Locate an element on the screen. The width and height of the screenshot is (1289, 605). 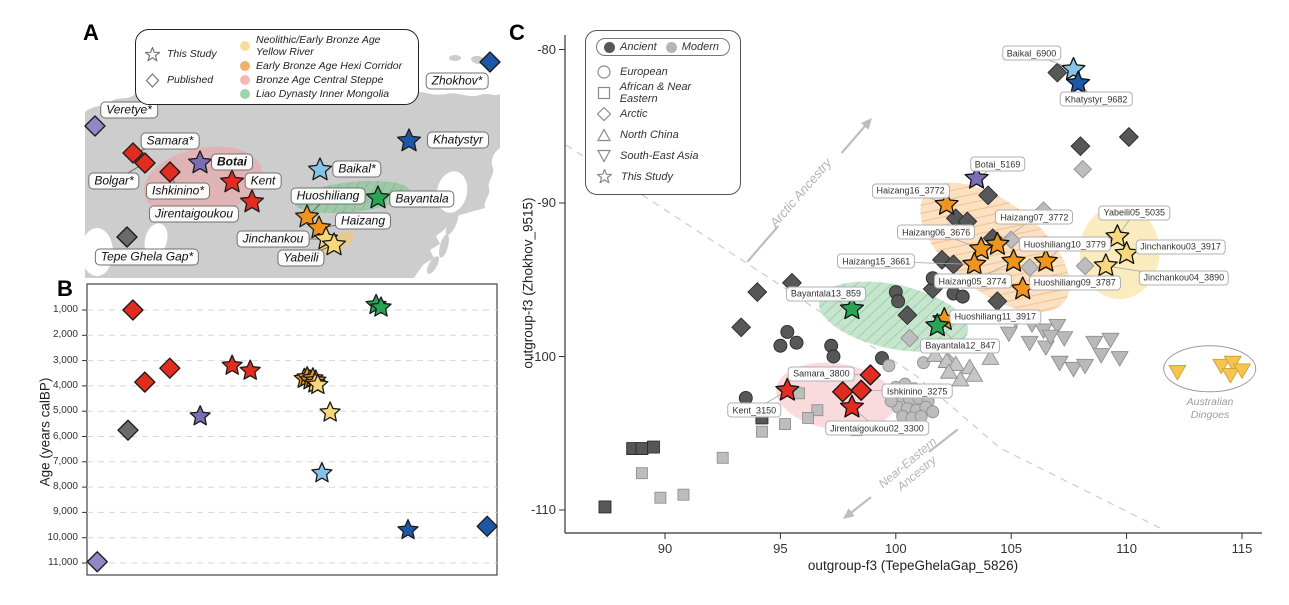
age-point-Khatystyr is located at coordinates (408, 529).